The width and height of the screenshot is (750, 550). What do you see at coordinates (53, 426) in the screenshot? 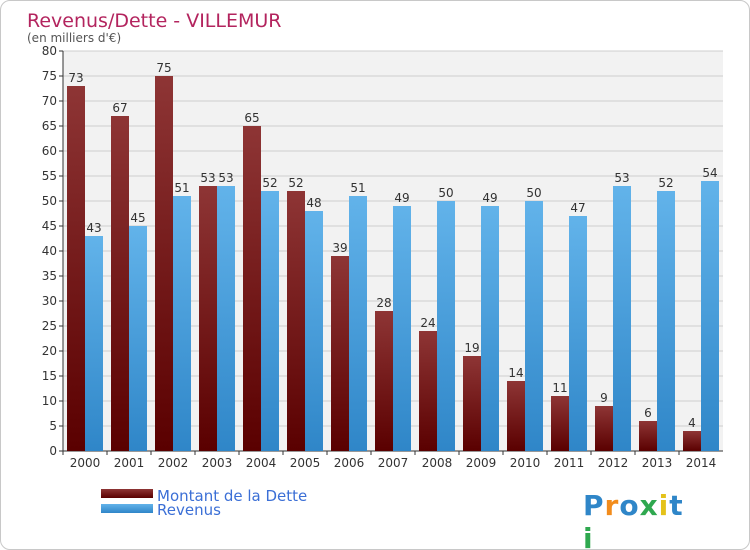
I see `y-tick-label: 5` at bounding box center [53, 426].